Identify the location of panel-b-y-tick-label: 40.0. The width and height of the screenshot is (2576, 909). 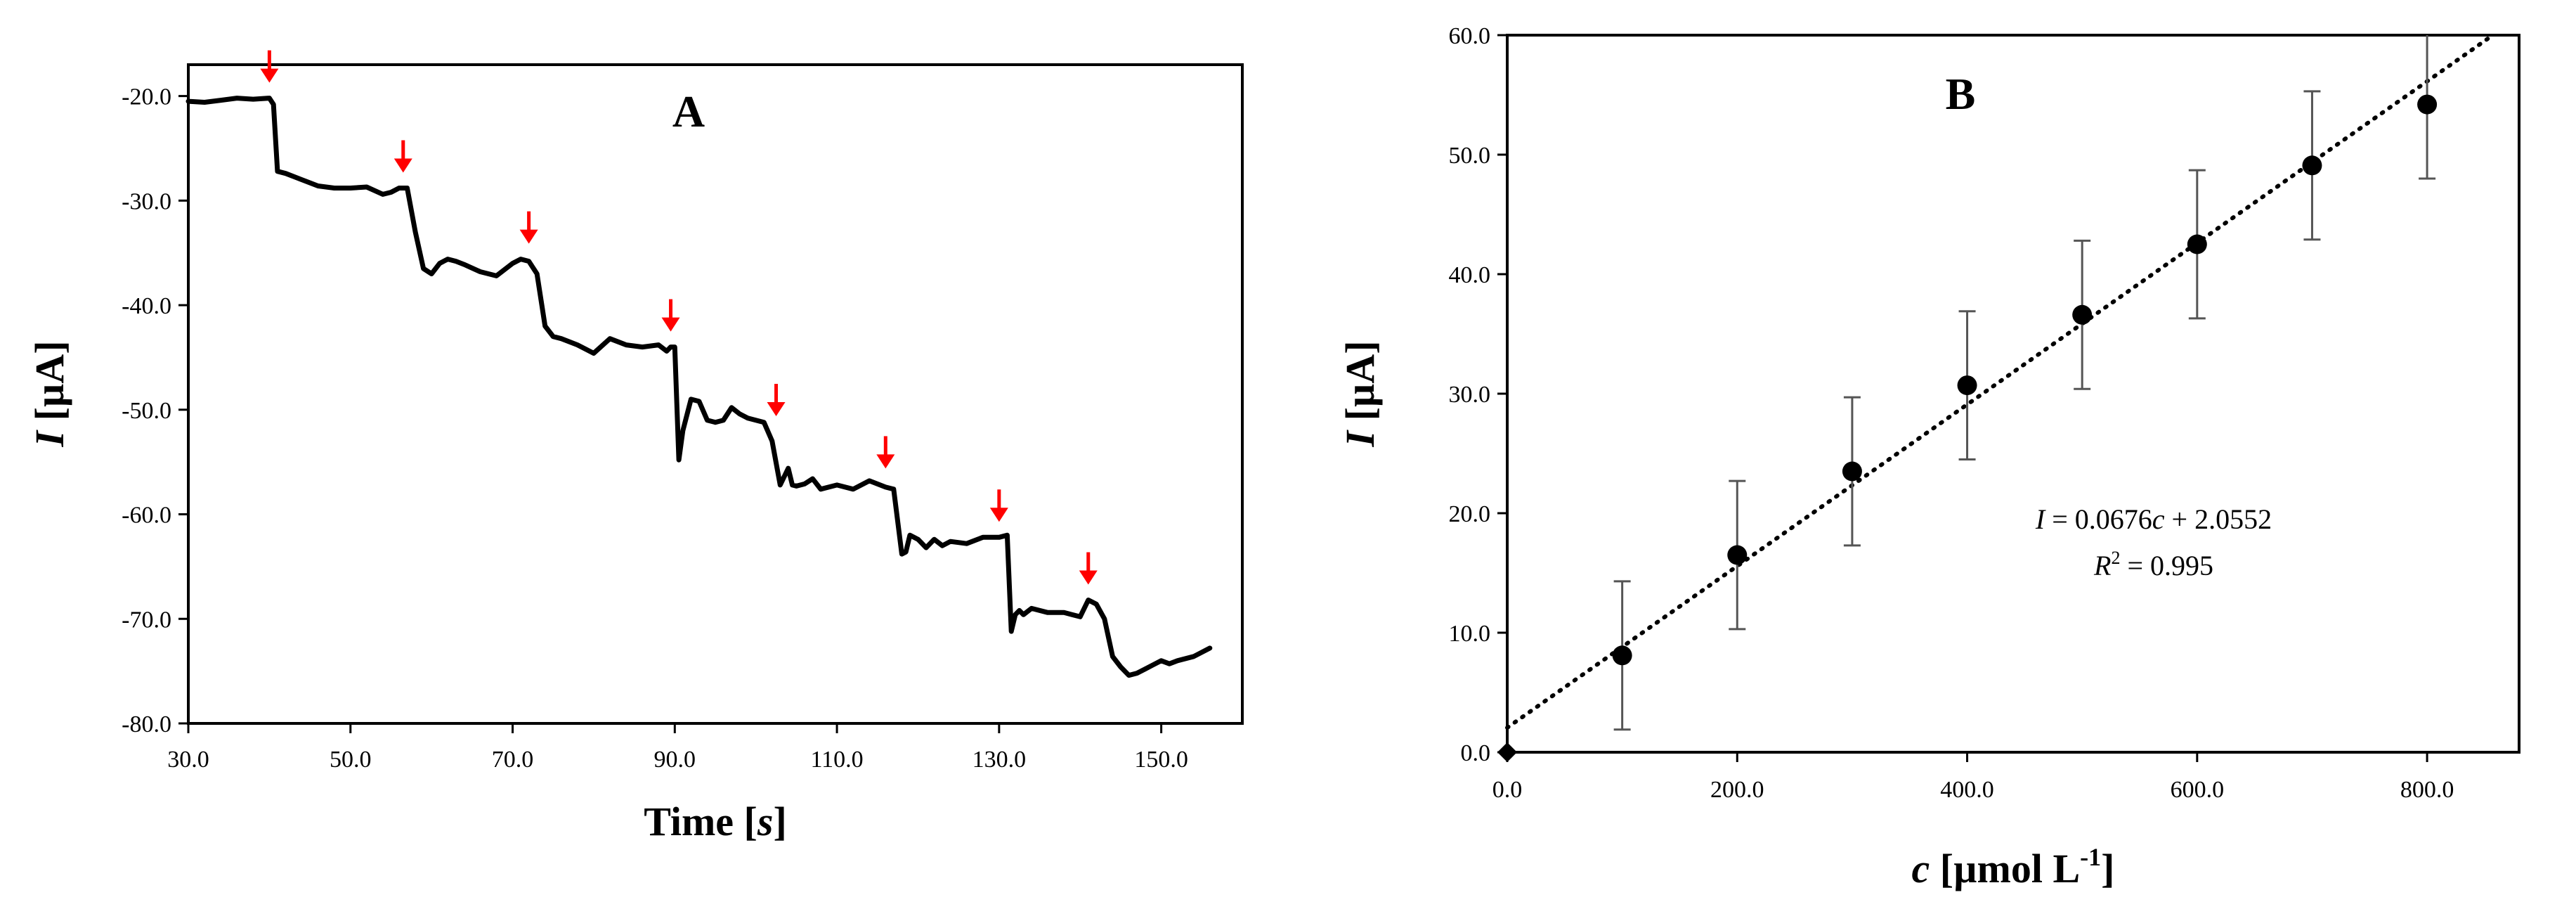
(1470, 275).